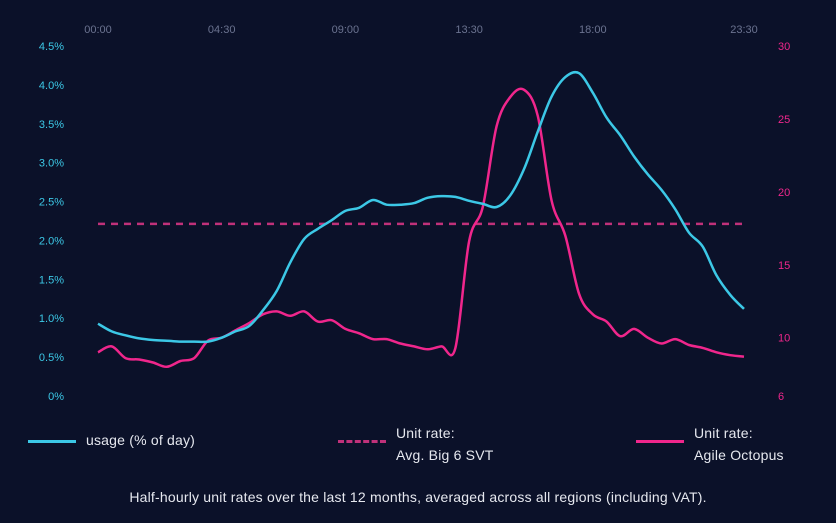 Image resolution: width=836 pixels, height=523 pixels. Describe the element at coordinates (51, 125) in the screenshot. I see `y-left-tick-label-7: 3.5%` at that location.